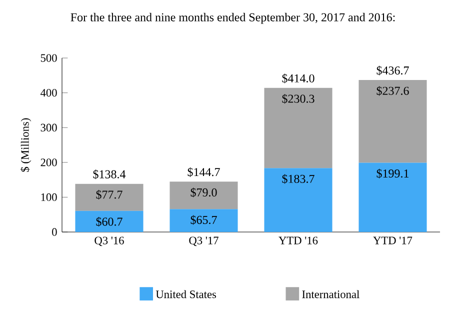 This screenshot has height=333, width=466. I want to click on y-tick-label: 200, so click(48, 162).